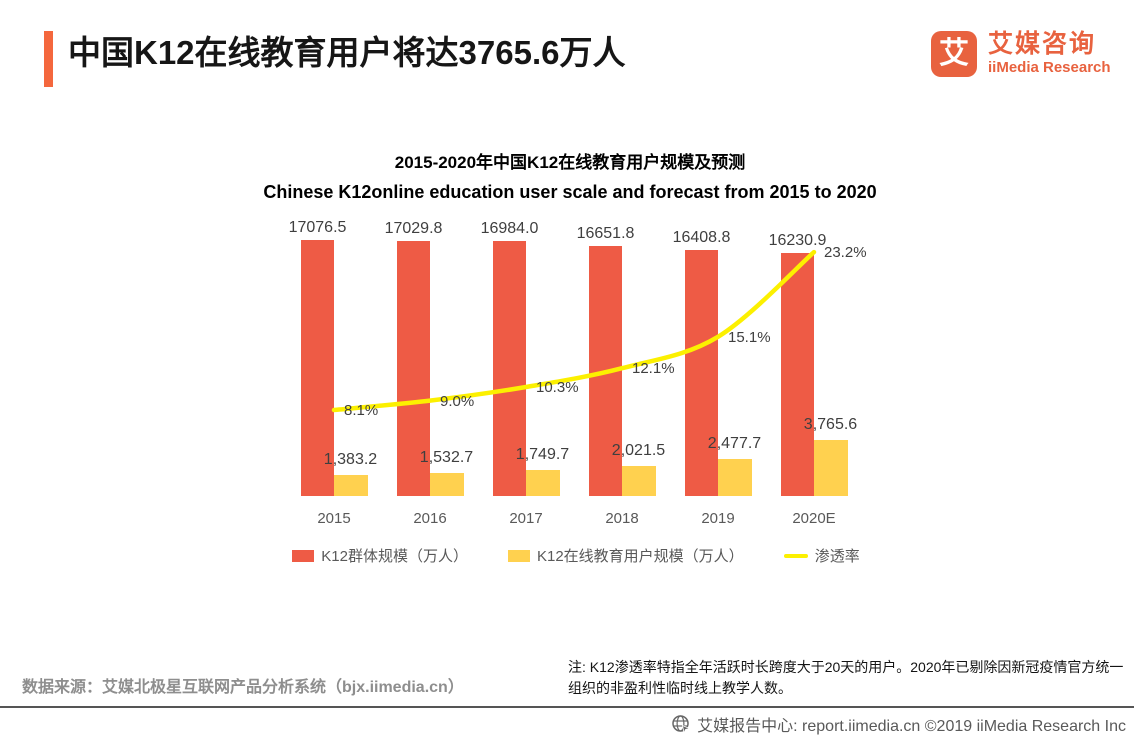 The image size is (1134, 737). What do you see at coordinates (605, 234) in the screenshot?
I see `bar-value-label: 16651.8` at bounding box center [605, 234].